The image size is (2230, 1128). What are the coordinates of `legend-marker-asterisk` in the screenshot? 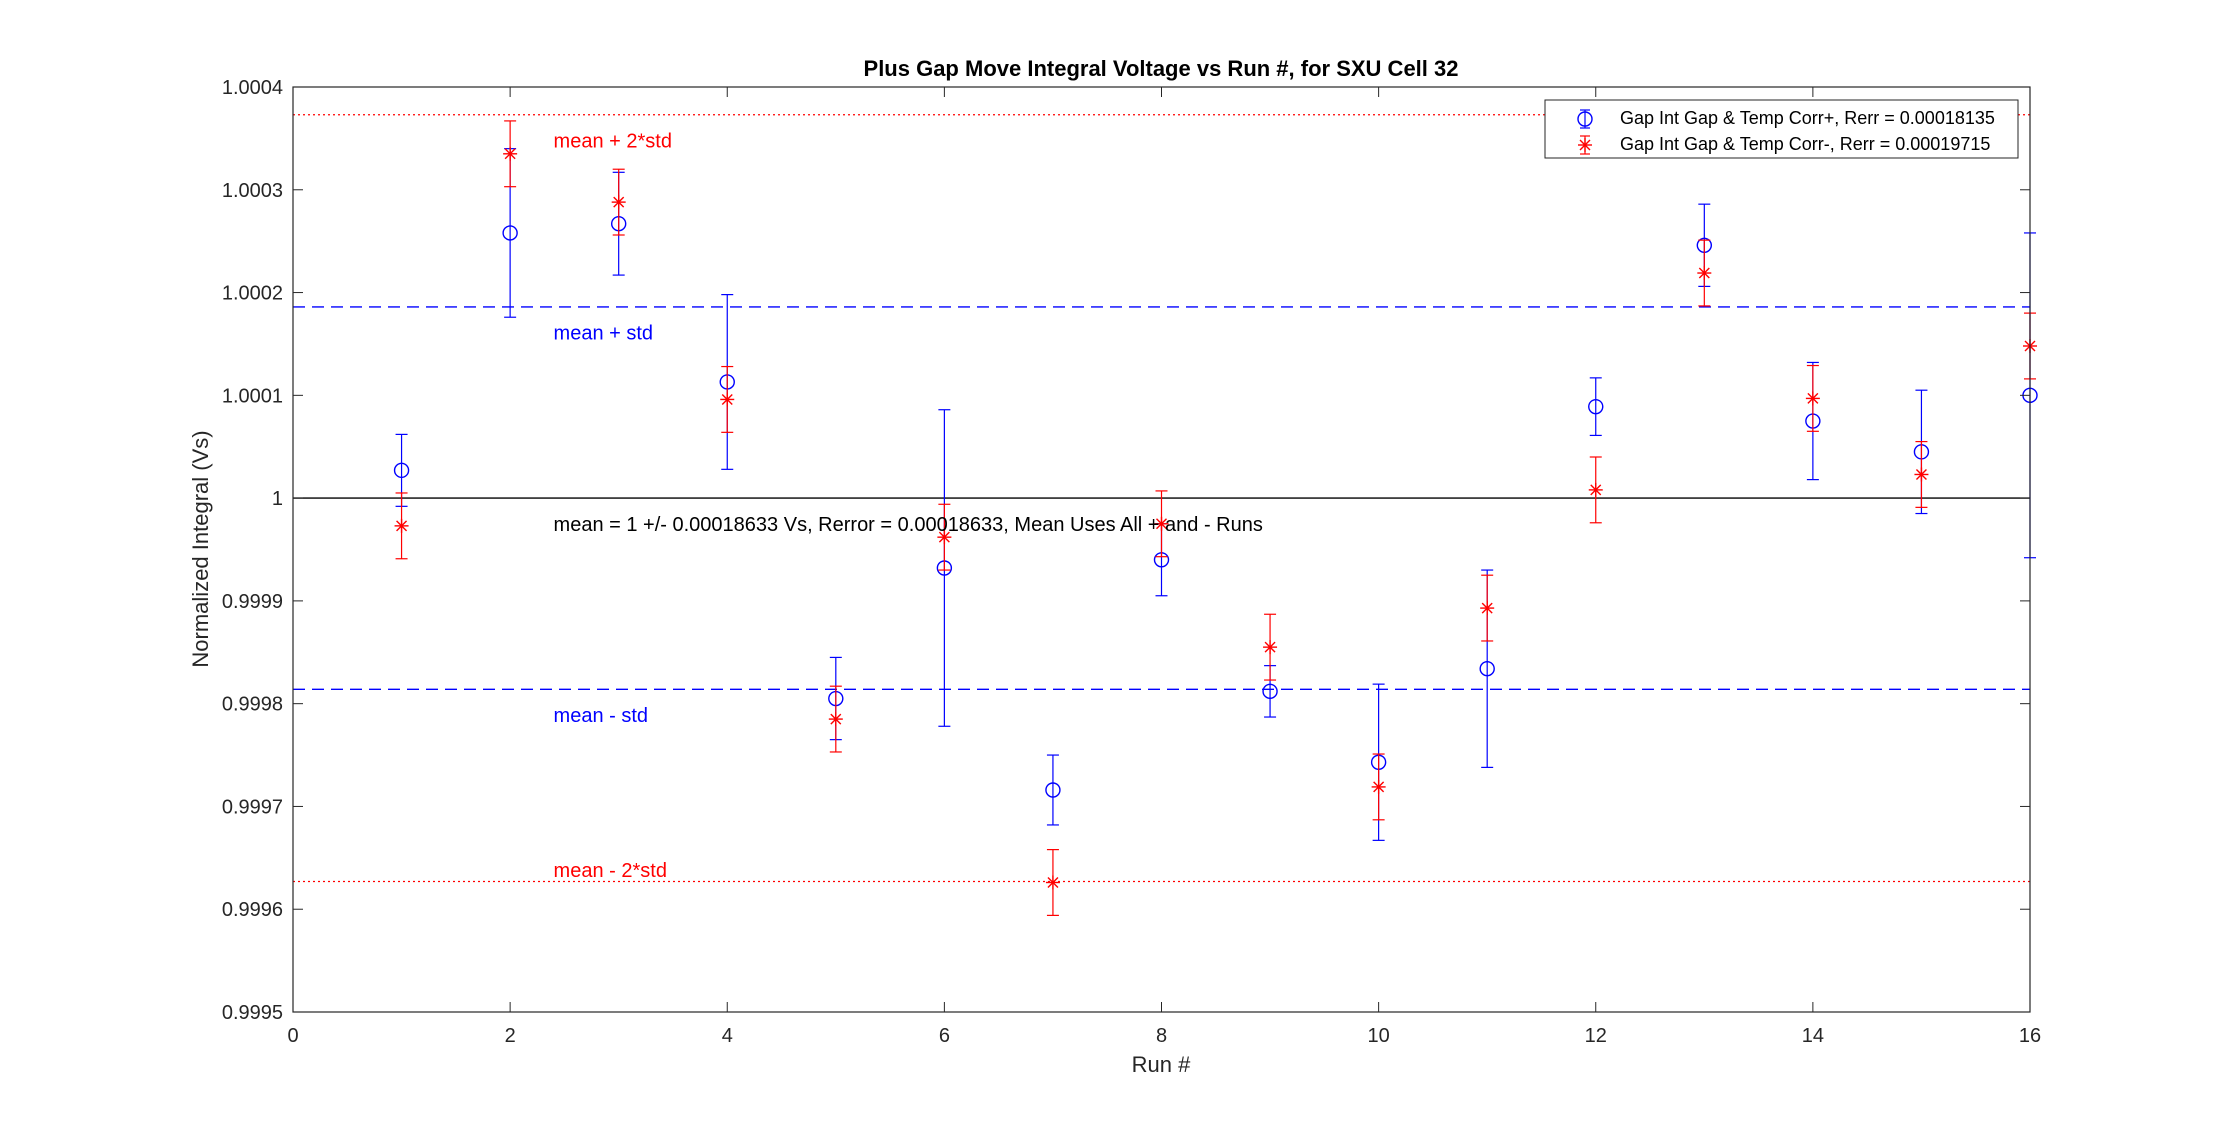 It's located at (1585, 145).